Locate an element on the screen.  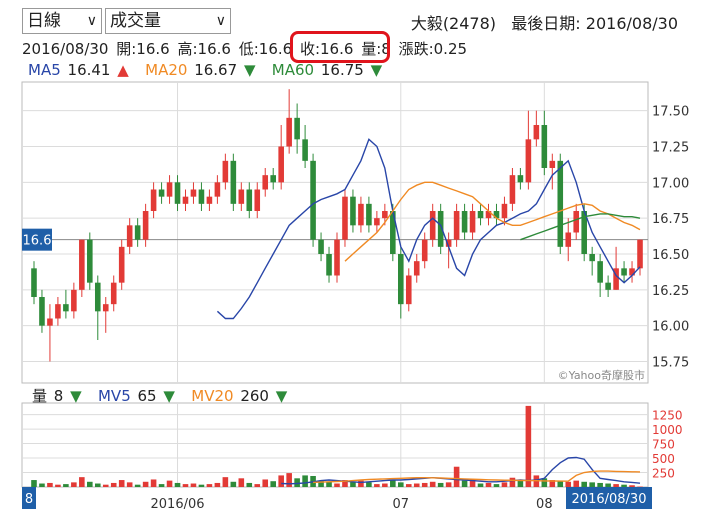
indicator-select-value: 成交量 is located at coordinates (135, 21).